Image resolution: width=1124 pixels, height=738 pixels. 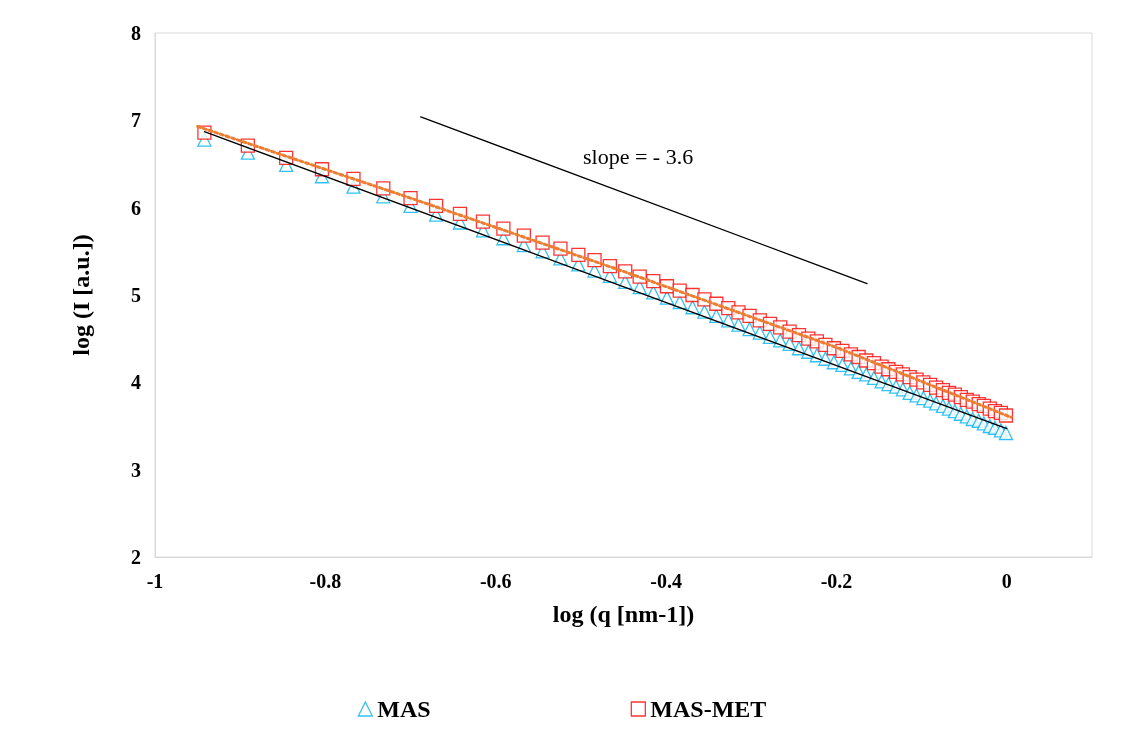 I want to click on x-tick-label: -0.6, so click(x=495, y=581).